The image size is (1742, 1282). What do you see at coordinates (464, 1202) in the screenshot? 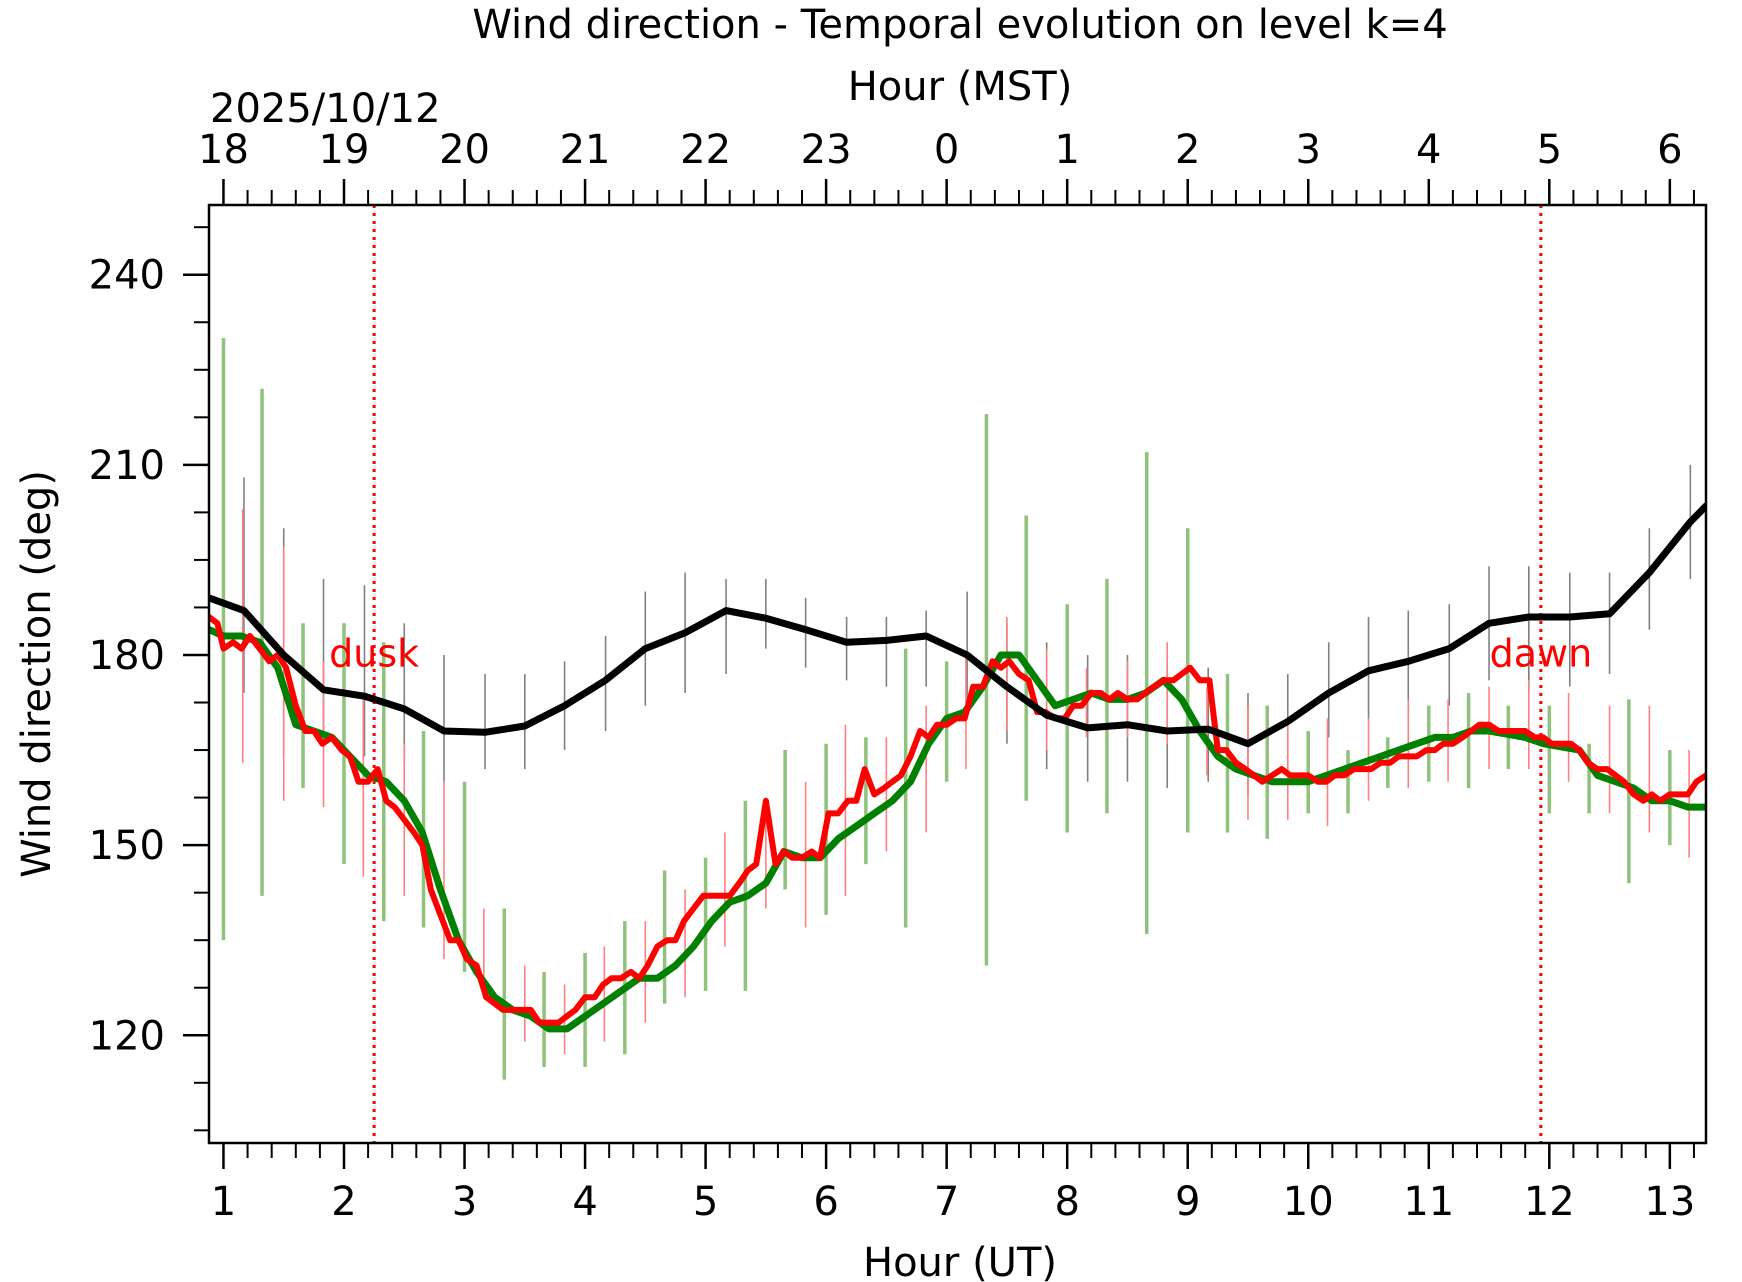
I see `x-tick-label: 3` at bounding box center [464, 1202].